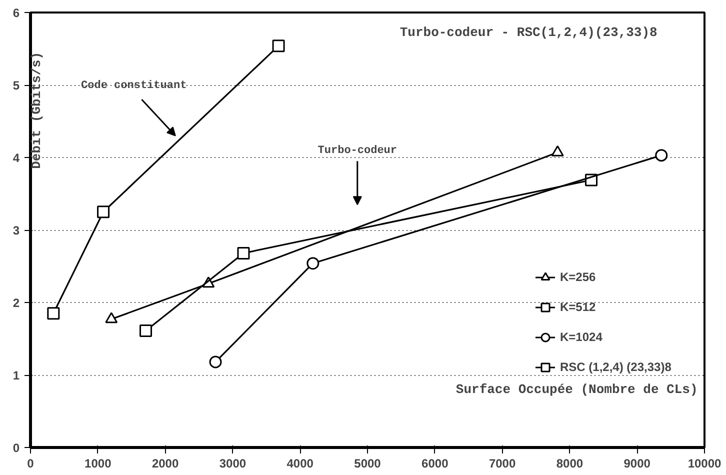 The image size is (726, 475). Describe the element at coordinates (357, 151) in the screenshot. I see `annotation: Turbo-codeur` at that location.